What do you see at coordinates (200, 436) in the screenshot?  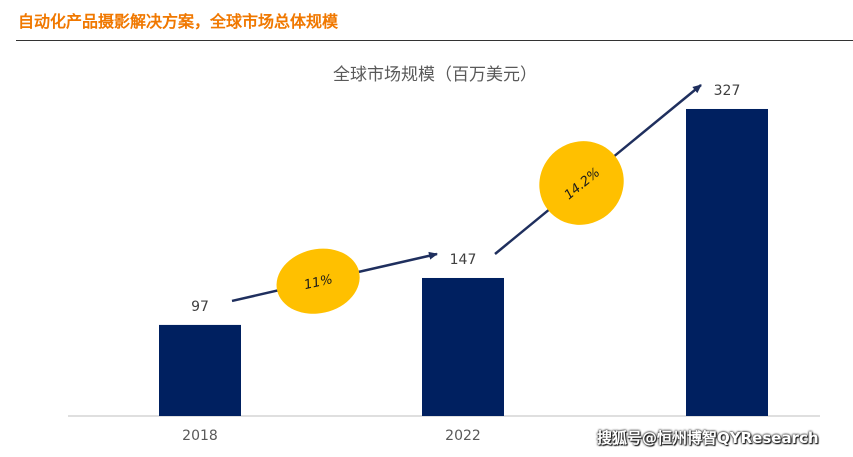 I see `x-tick-label-0: 2018` at bounding box center [200, 436].